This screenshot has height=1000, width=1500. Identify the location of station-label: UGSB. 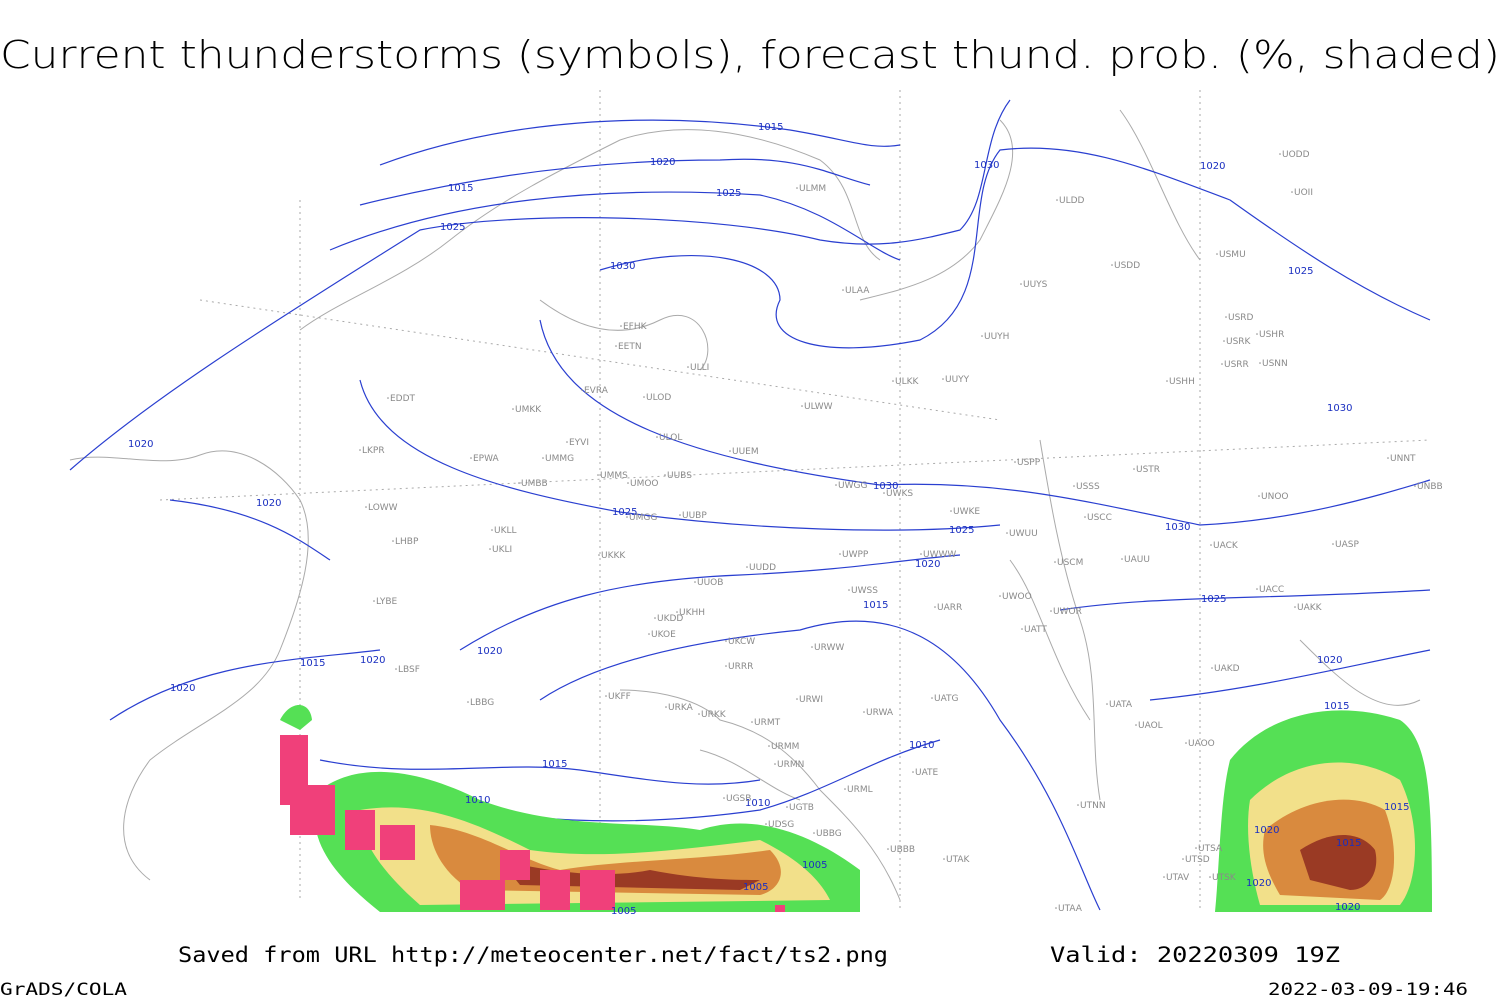
(738, 799).